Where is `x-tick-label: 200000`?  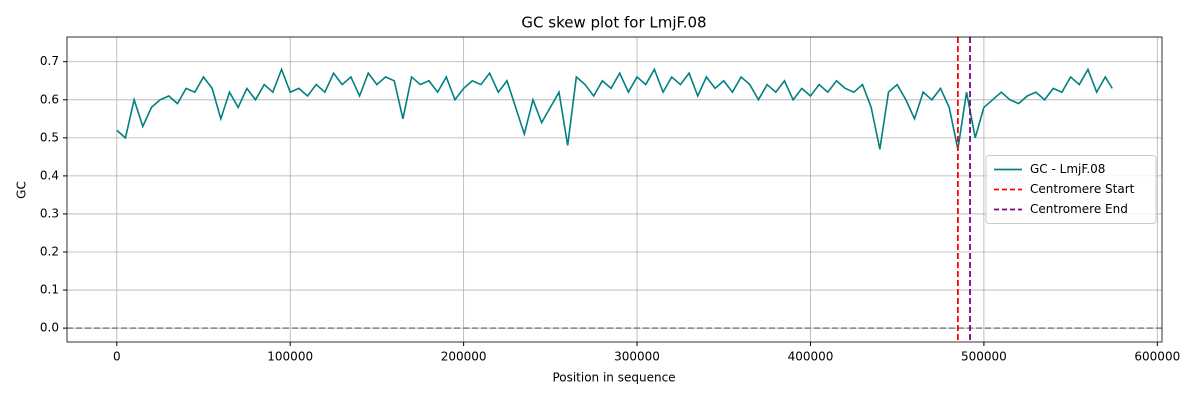
x-tick-label: 200000 is located at coordinates (464, 357).